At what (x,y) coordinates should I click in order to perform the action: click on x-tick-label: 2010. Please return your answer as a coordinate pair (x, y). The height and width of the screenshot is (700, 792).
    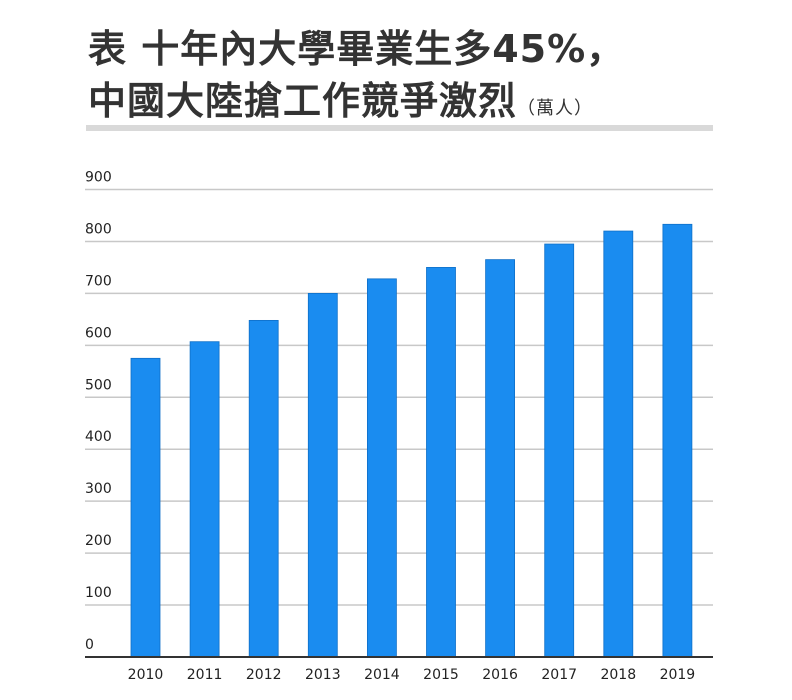
    Looking at the image, I should click on (146, 675).